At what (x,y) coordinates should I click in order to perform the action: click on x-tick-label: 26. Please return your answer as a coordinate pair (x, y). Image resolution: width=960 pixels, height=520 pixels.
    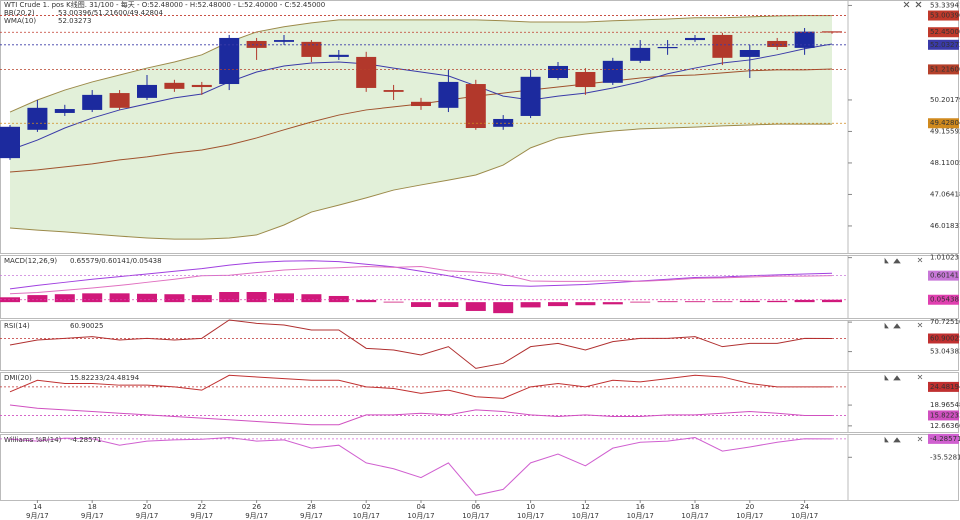
    Looking at the image, I should click on (256, 507).